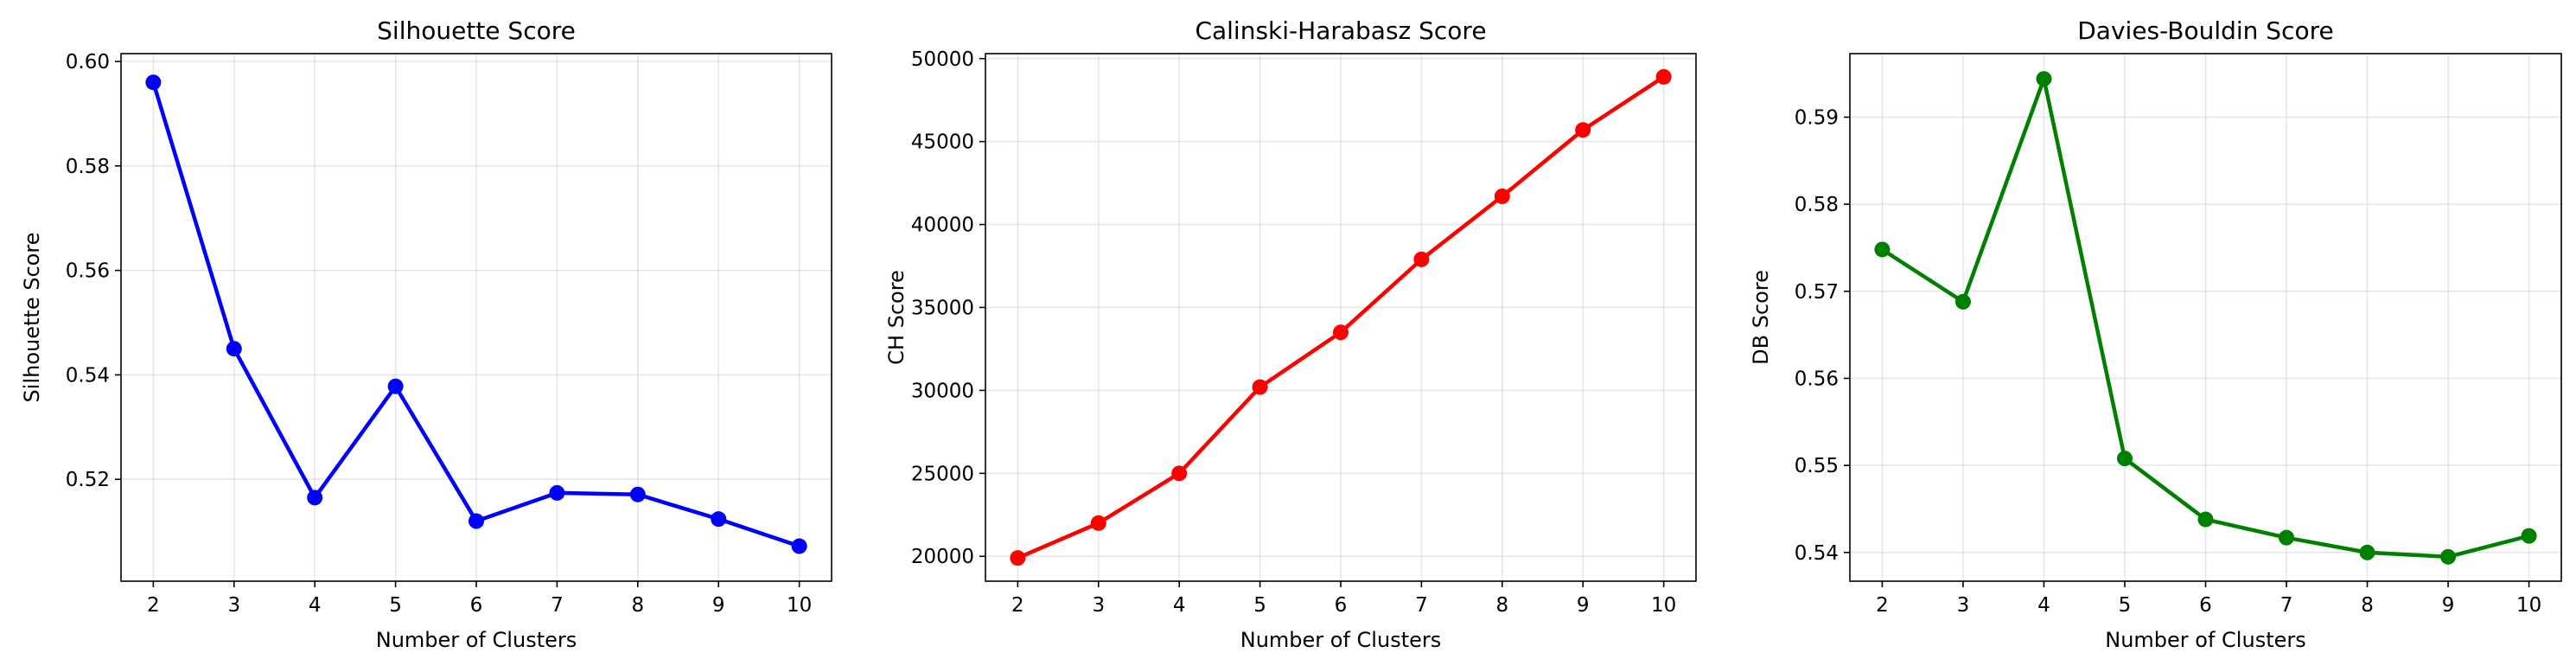  Describe the element at coordinates (942, 391) in the screenshot. I see `y-tick-label: 30000` at that location.